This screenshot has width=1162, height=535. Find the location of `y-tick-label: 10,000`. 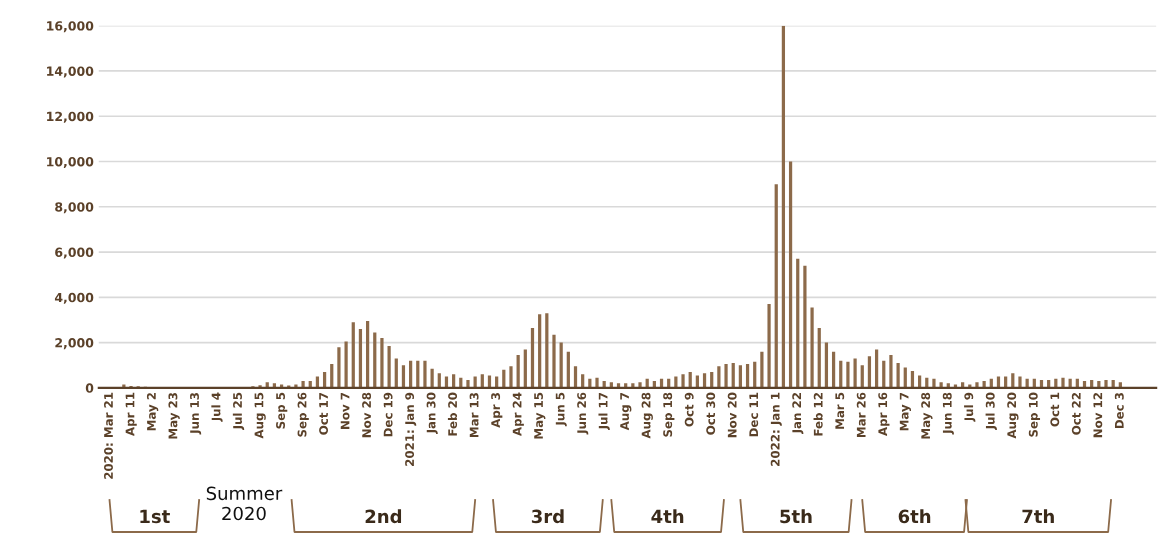

y-tick-label: 10,000 is located at coordinates (70, 162).